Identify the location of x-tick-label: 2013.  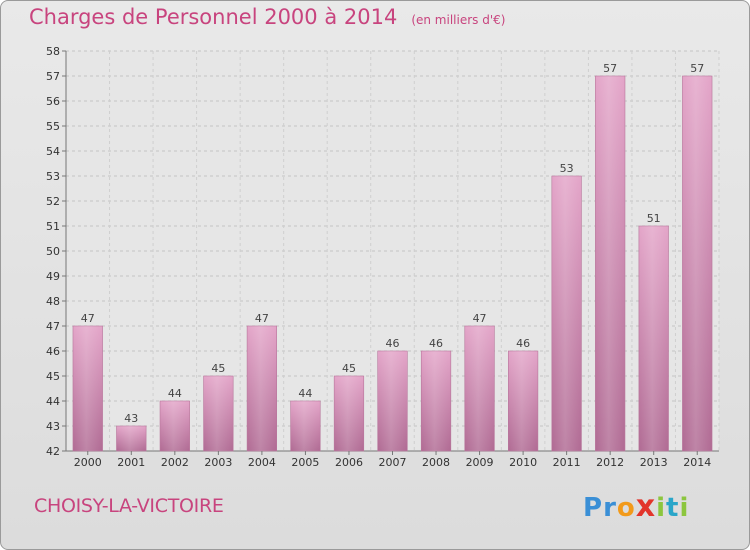
(654, 462).